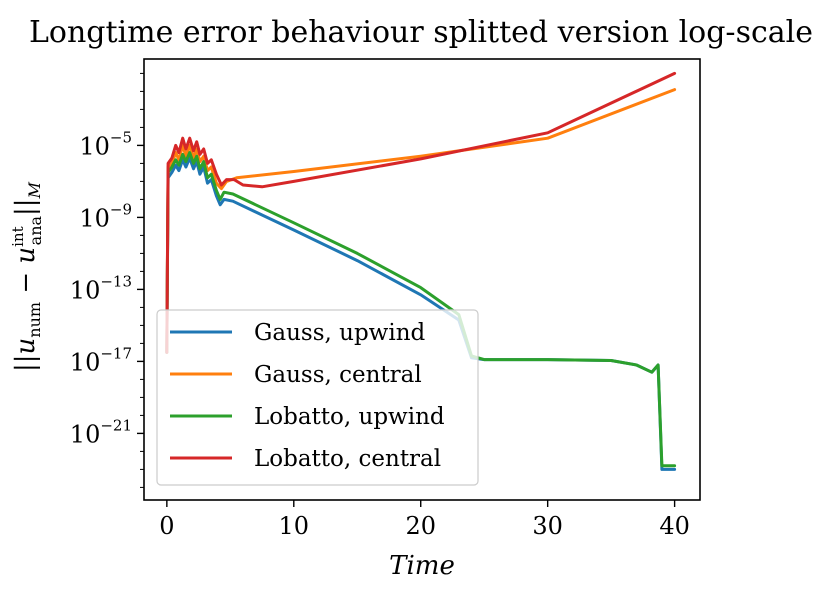 The width and height of the screenshot is (829, 599). I want to click on y-ticks: 10⁻⁵ 10⁻⁹ 10⁻¹³ 10⁻¹⁷ 10⁻²¹, so click(107, 280).